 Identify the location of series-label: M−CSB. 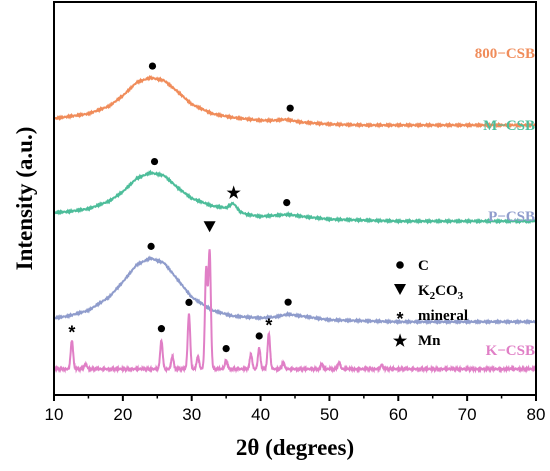
(509, 126).